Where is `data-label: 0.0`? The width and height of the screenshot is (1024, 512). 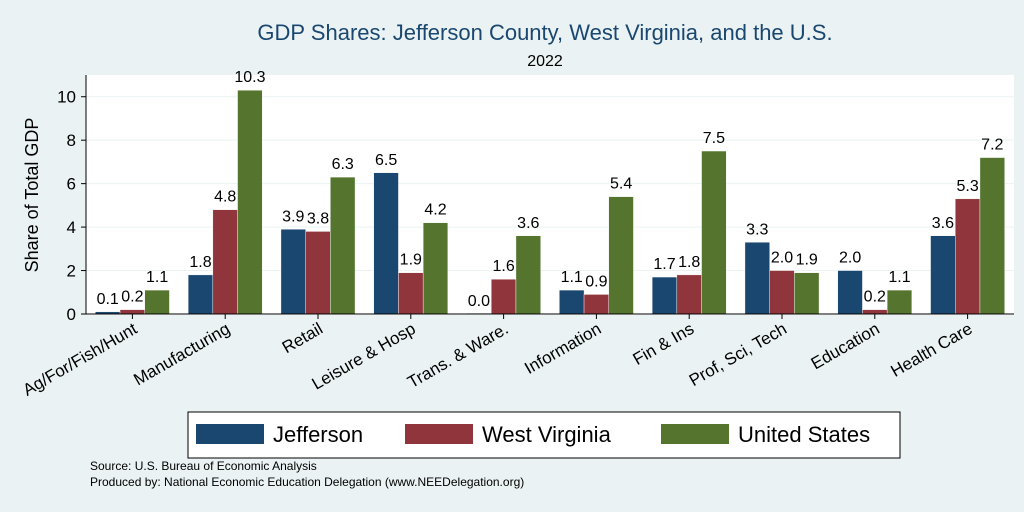
data-label: 0.0 is located at coordinates (479, 301).